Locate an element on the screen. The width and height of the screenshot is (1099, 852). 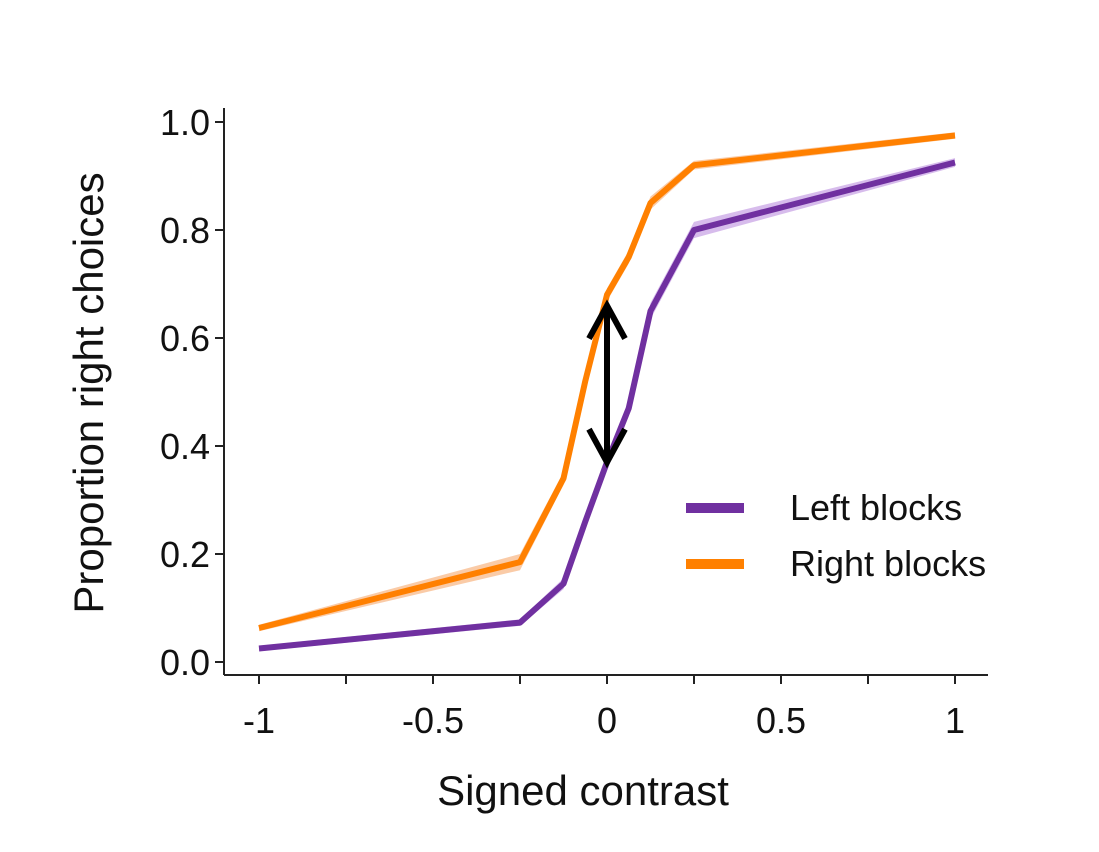
arrow-head-down is located at coordinates (607, 448).